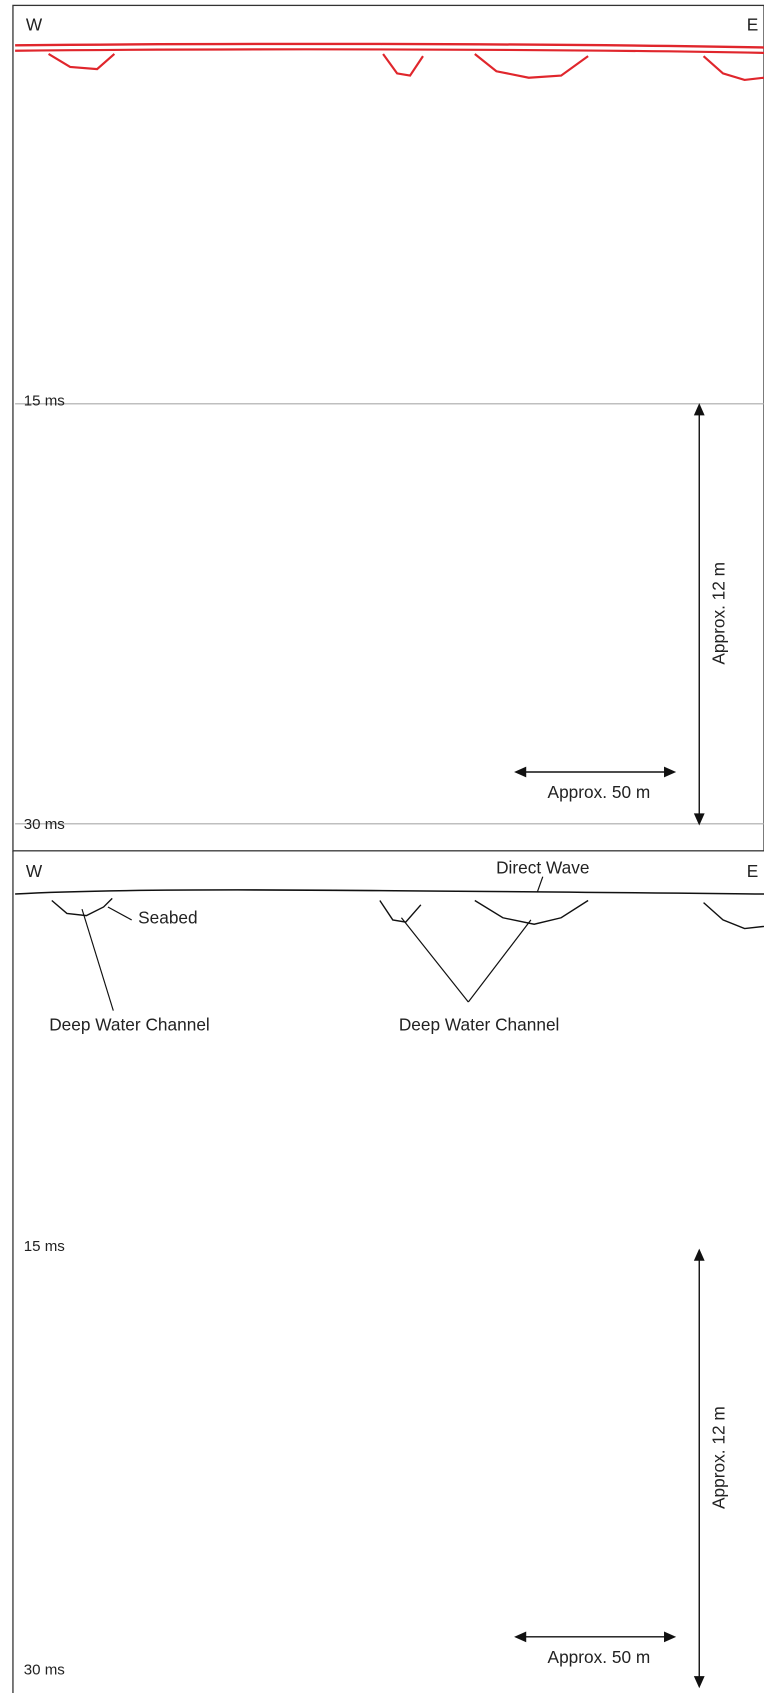 This screenshot has width=764, height=1693. Describe the element at coordinates (312, 943) in the screenshot. I see `leader-lines` at that location.